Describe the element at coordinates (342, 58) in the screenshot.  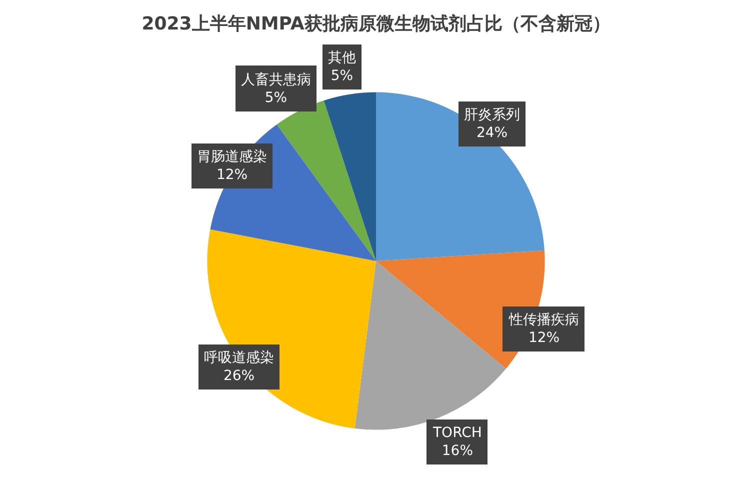
I see `slice-label: 其他` at that location.